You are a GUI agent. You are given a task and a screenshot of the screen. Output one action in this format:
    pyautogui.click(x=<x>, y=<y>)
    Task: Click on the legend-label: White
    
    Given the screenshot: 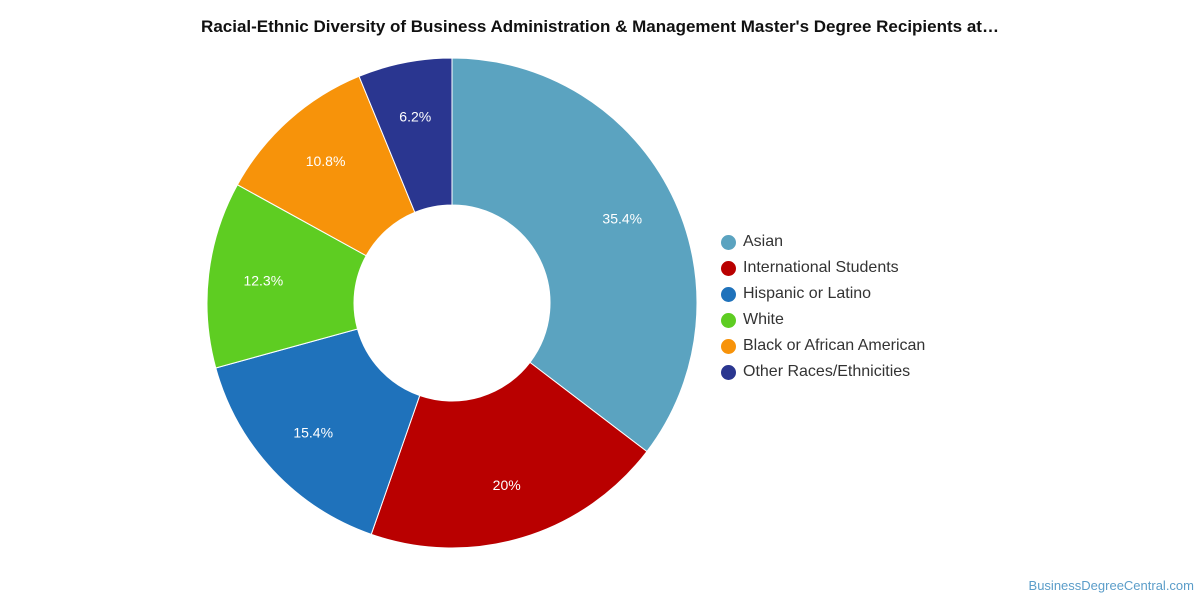 What is the action you would take?
    pyautogui.click(x=763, y=319)
    